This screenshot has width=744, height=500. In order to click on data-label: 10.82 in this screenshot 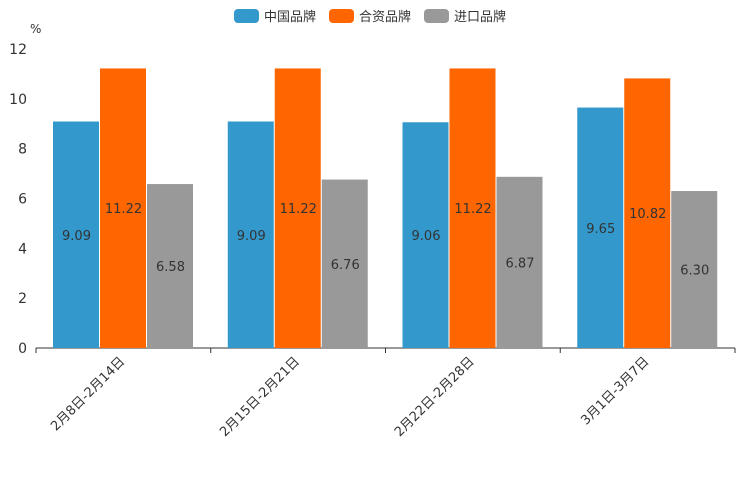, I will do `click(647, 214)`.